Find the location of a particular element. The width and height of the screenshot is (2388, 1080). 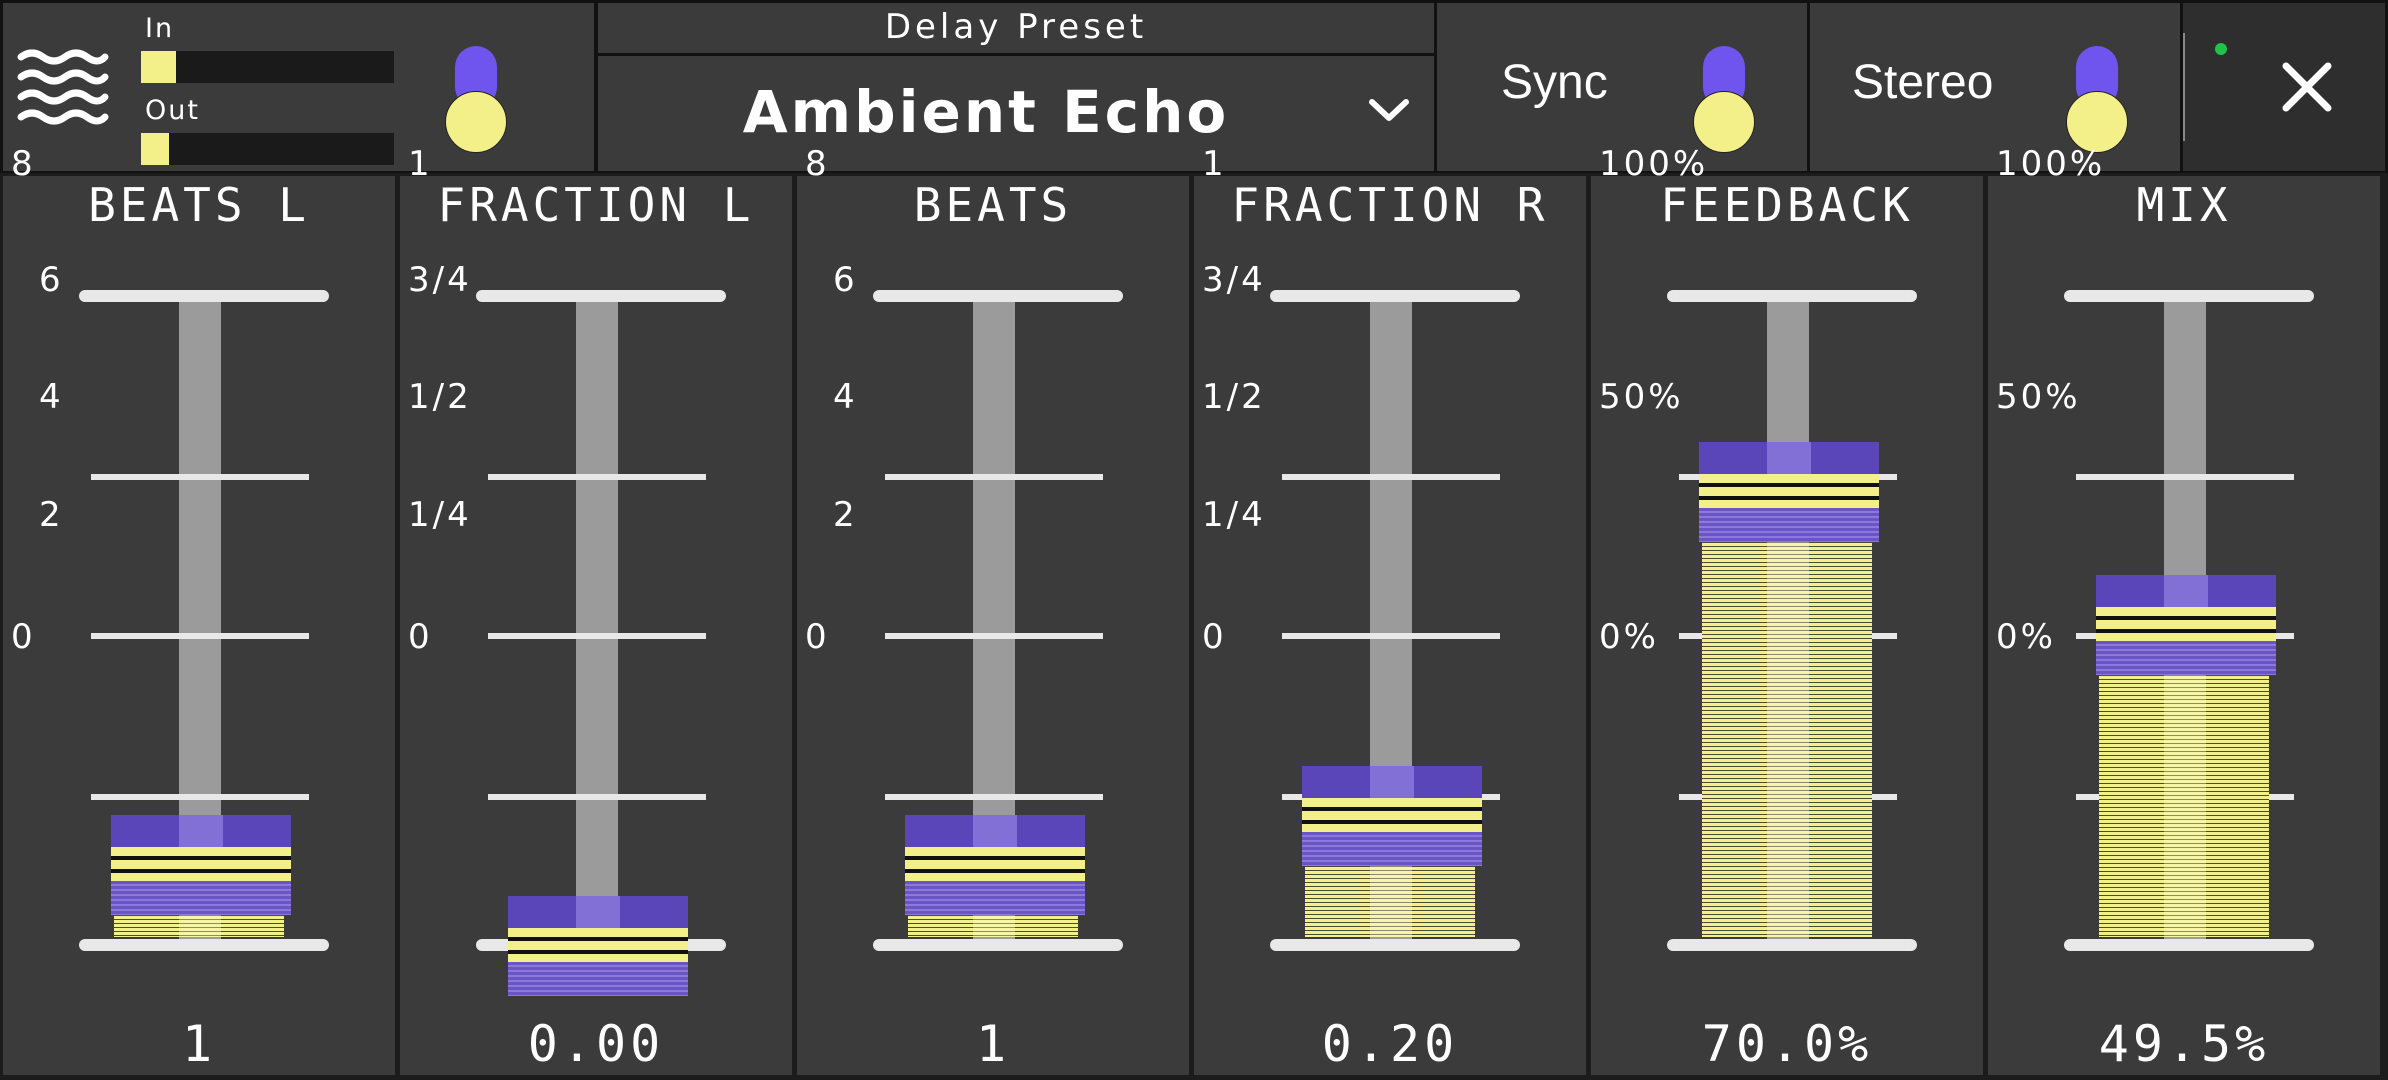

fader-title: MIX is located at coordinates (2184, 205).